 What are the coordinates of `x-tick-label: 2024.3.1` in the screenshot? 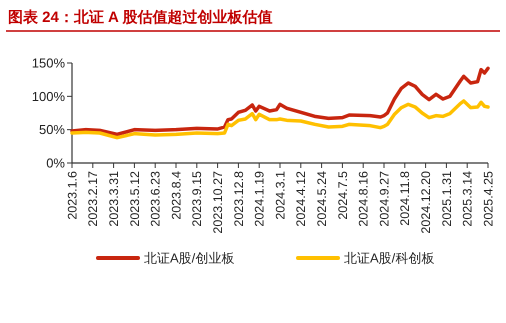 It's located at (280, 195).